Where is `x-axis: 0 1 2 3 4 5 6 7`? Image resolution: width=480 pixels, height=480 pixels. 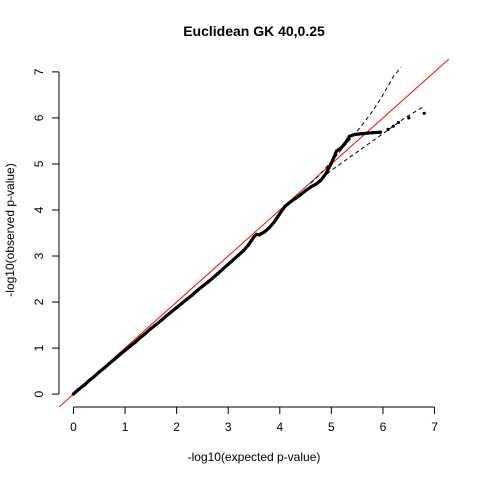 x-axis: 0 1 2 3 4 5 6 7 is located at coordinates (254, 420).